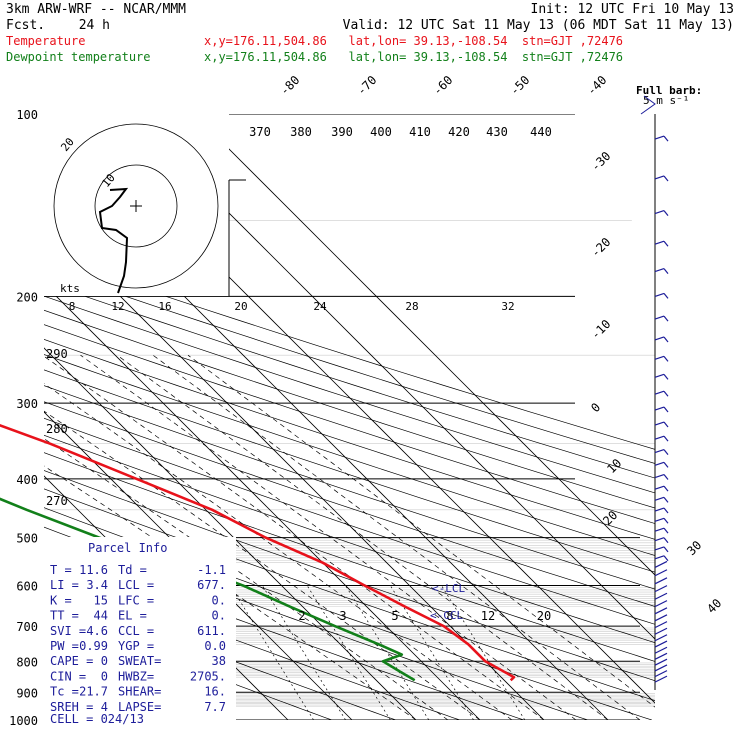 The image size is (740, 740). Describe the element at coordinates (93, 570) in the screenshot. I see `parcel-value: 11.6` at that location.